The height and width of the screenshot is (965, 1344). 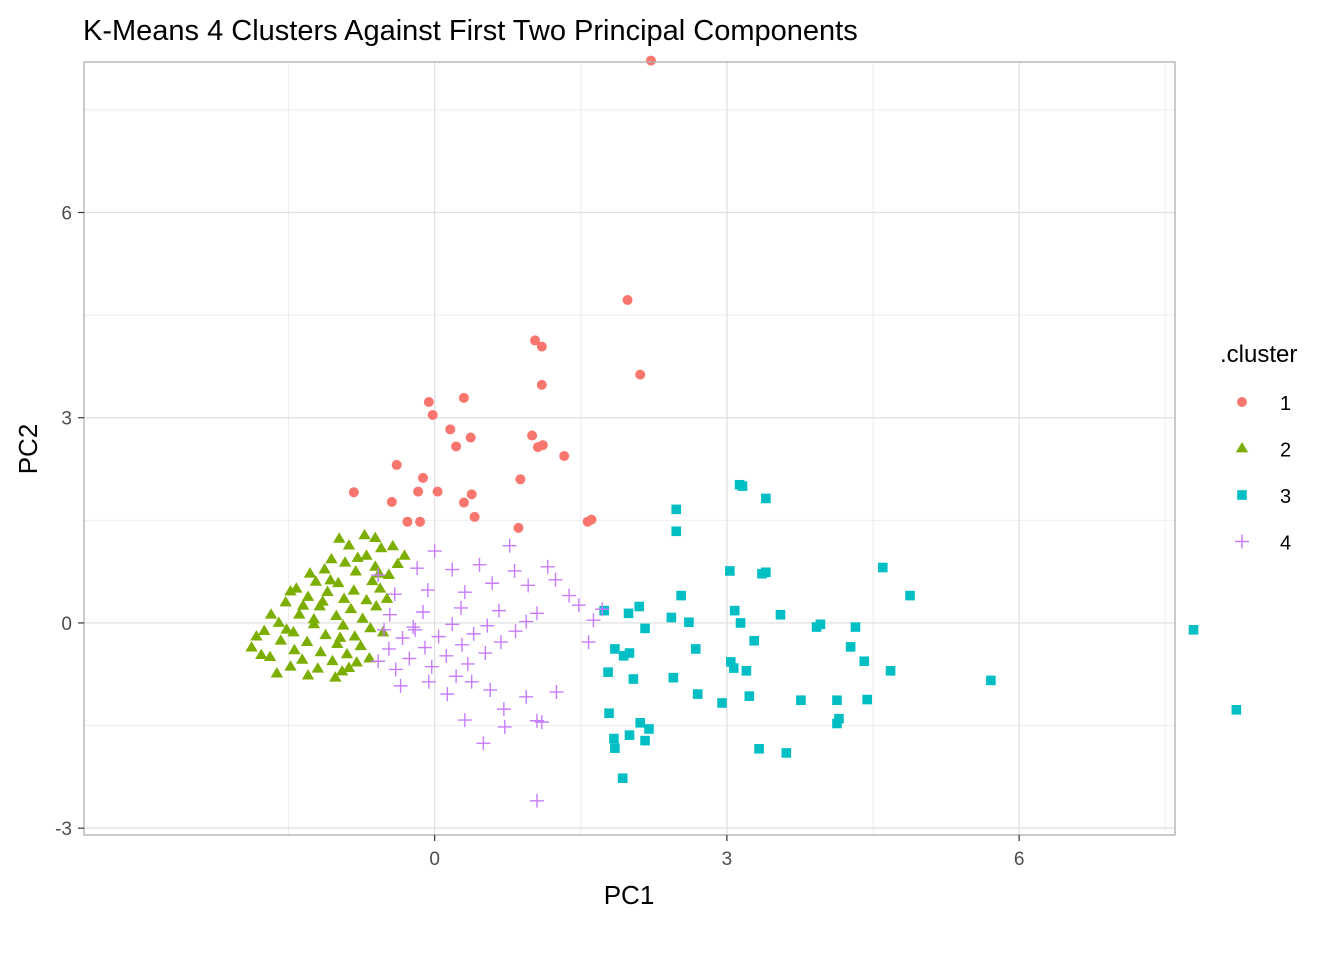 What do you see at coordinates (28, 449) in the screenshot?
I see `y-axis-label: PC2` at bounding box center [28, 449].